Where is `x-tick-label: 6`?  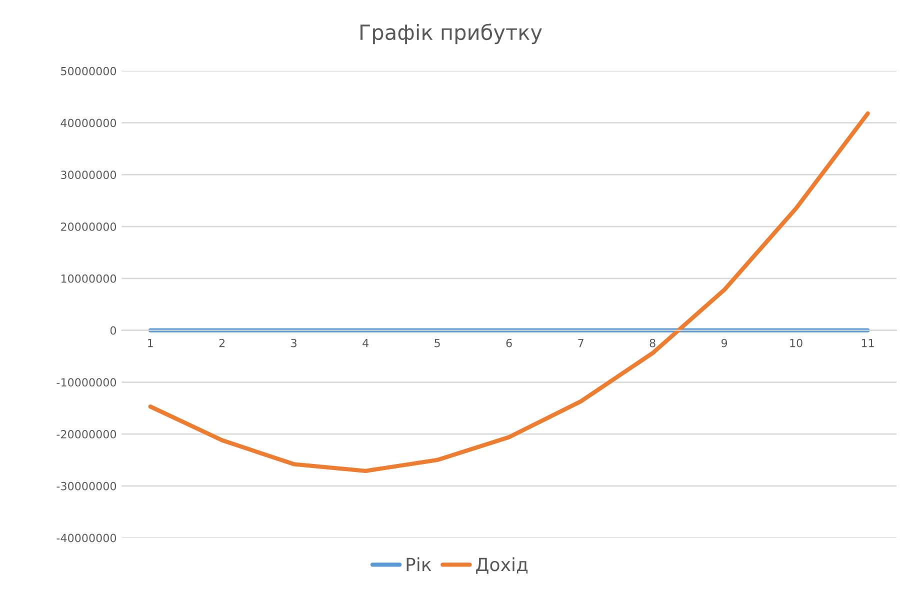 x-tick-label: 6 is located at coordinates (509, 343).